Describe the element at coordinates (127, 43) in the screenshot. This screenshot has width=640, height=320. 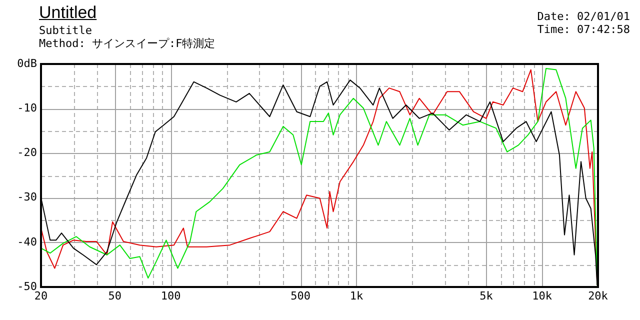
I see `text: Method: サインスイープ:F特測定` at that location.